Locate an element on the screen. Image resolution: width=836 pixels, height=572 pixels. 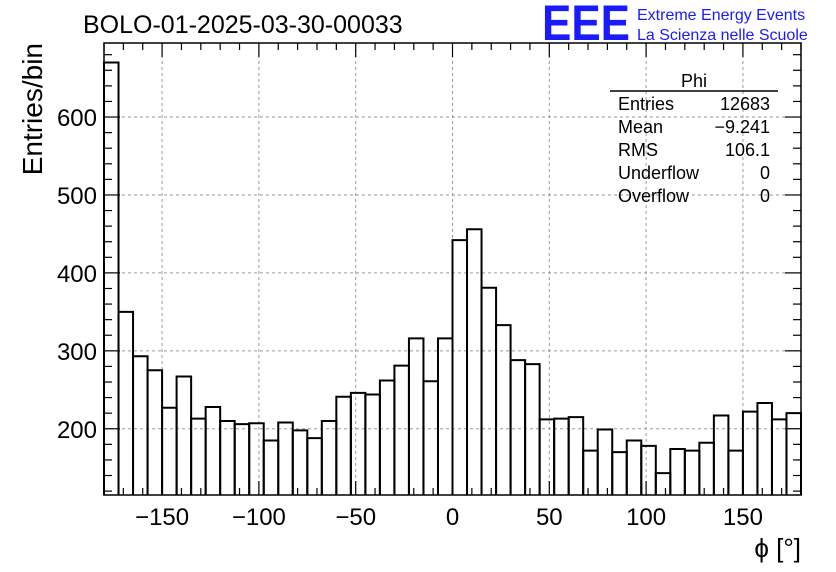
stats-row-label: RMS is located at coordinates (638, 150).